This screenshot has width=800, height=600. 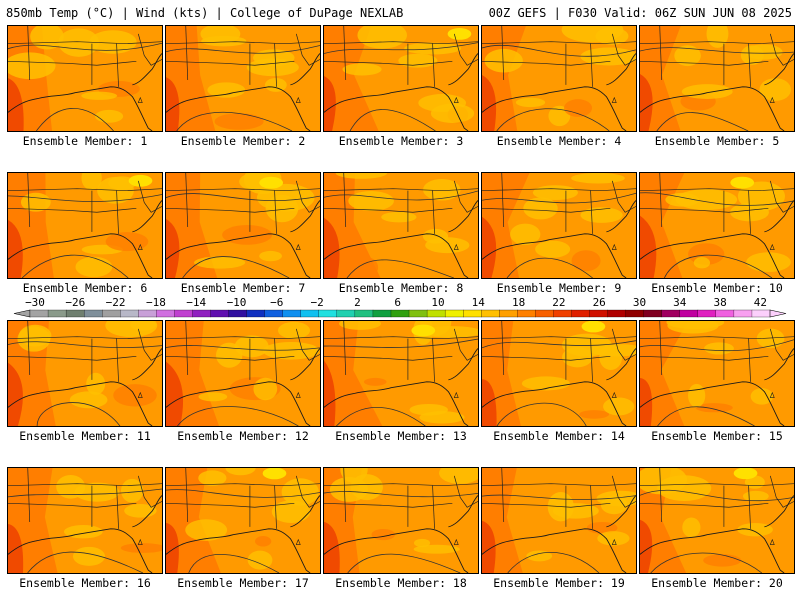 What do you see at coordinates (401, 141) in the screenshot?
I see `ensemble-member-label: Ensemble Member: 3` at bounding box center [401, 141].